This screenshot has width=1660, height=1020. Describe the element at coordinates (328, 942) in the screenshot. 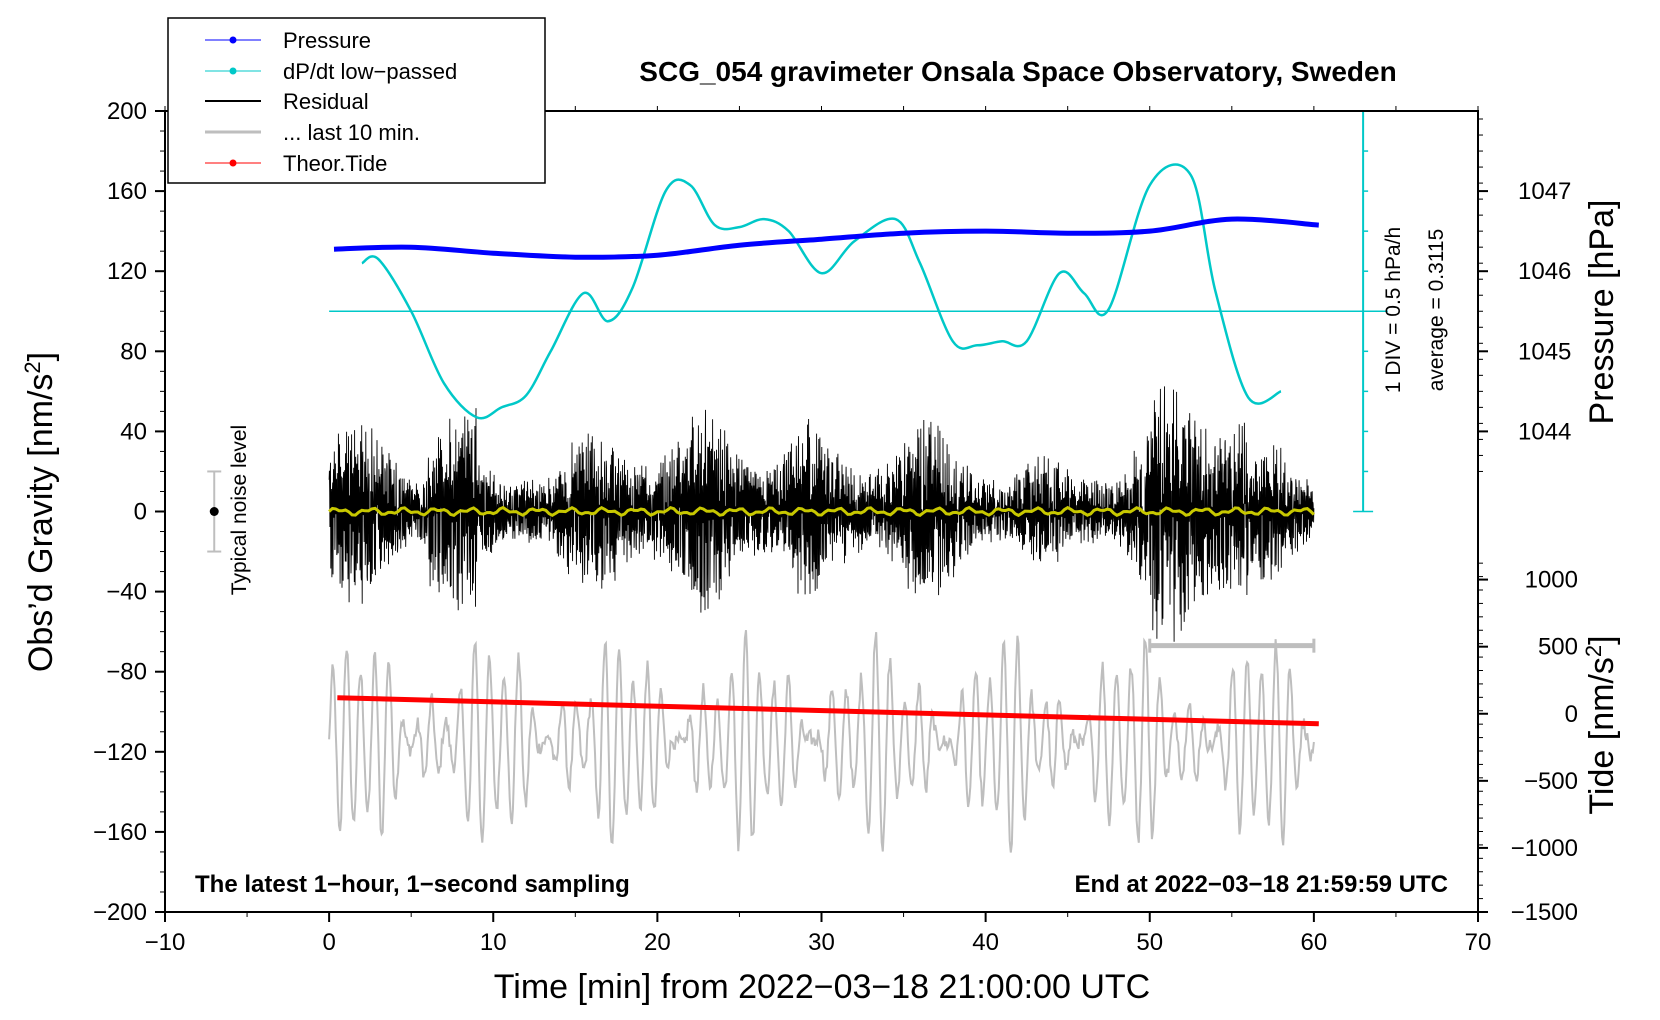

I see `x-tick-label: 0` at that location.